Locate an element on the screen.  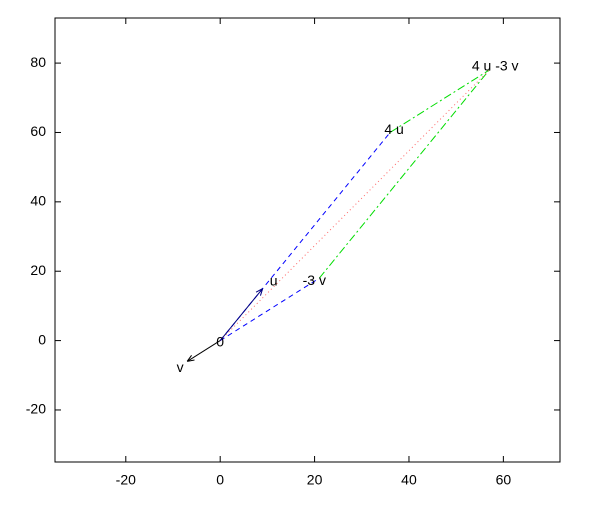
point-label: v is located at coordinates (180, 367).